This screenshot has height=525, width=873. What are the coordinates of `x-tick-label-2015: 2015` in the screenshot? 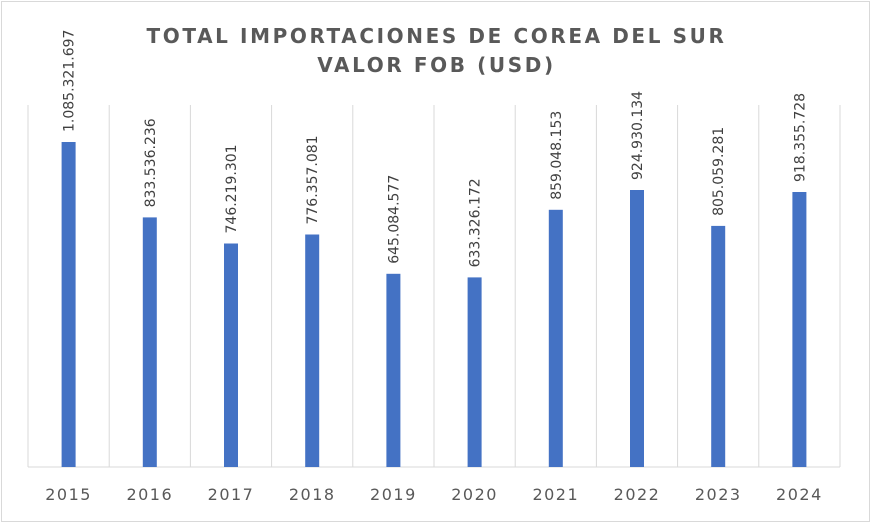 It's located at (68, 494).